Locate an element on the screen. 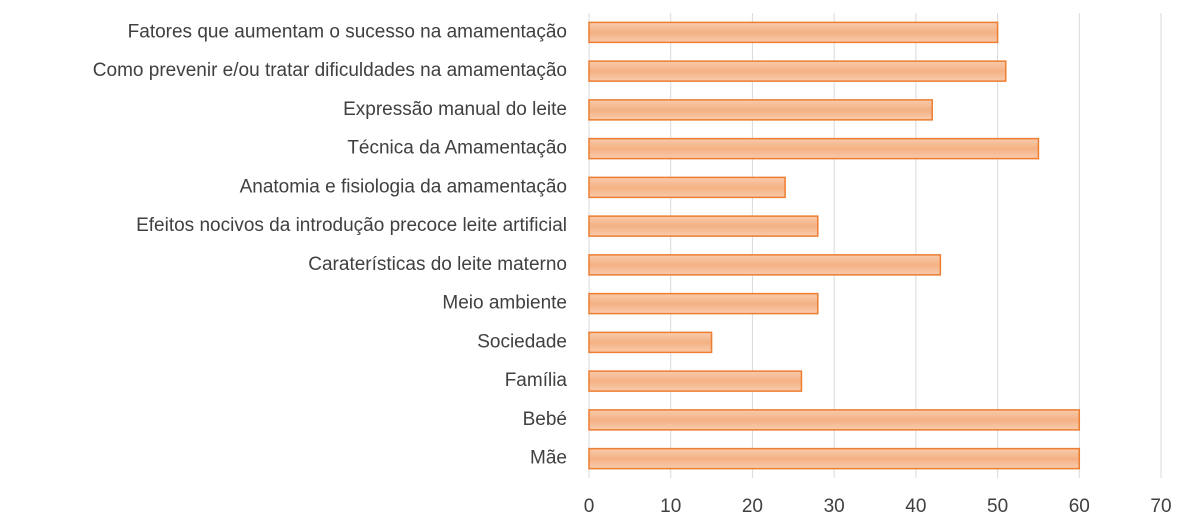  x-tick-label: 70 is located at coordinates (1160, 506).